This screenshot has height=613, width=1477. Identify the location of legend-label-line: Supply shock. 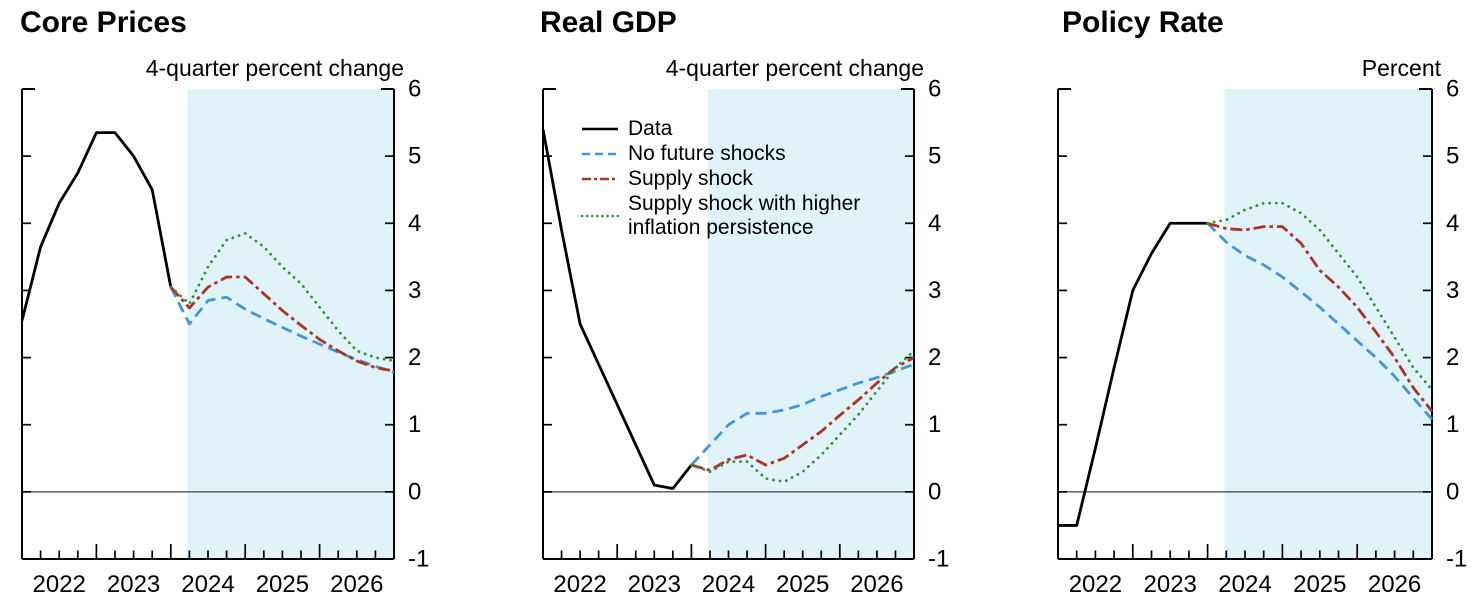
(690, 178).